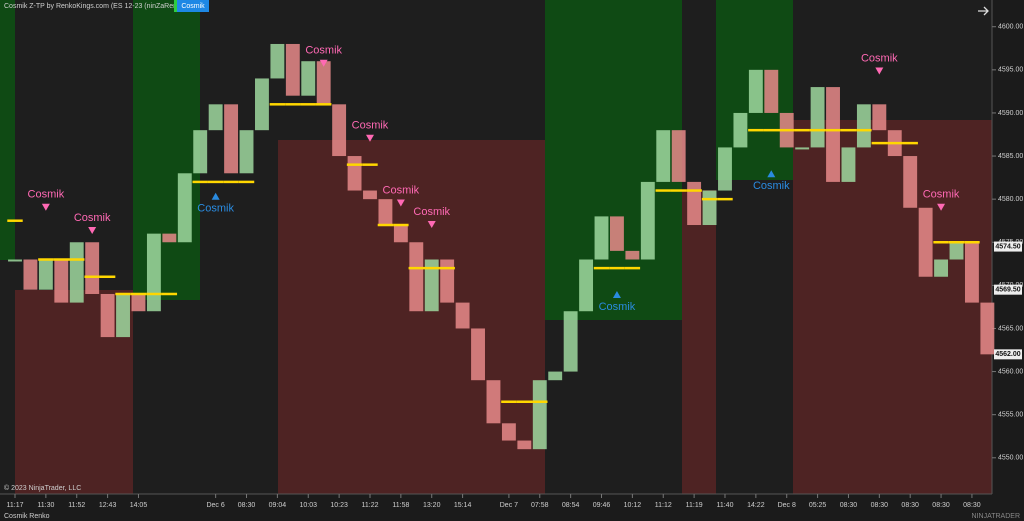 This screenshot has width=1024, height=521. Describe the element at coordinates (1007, 290) in the screenshot. I see `price-marker-label: 4569.50` at that location.